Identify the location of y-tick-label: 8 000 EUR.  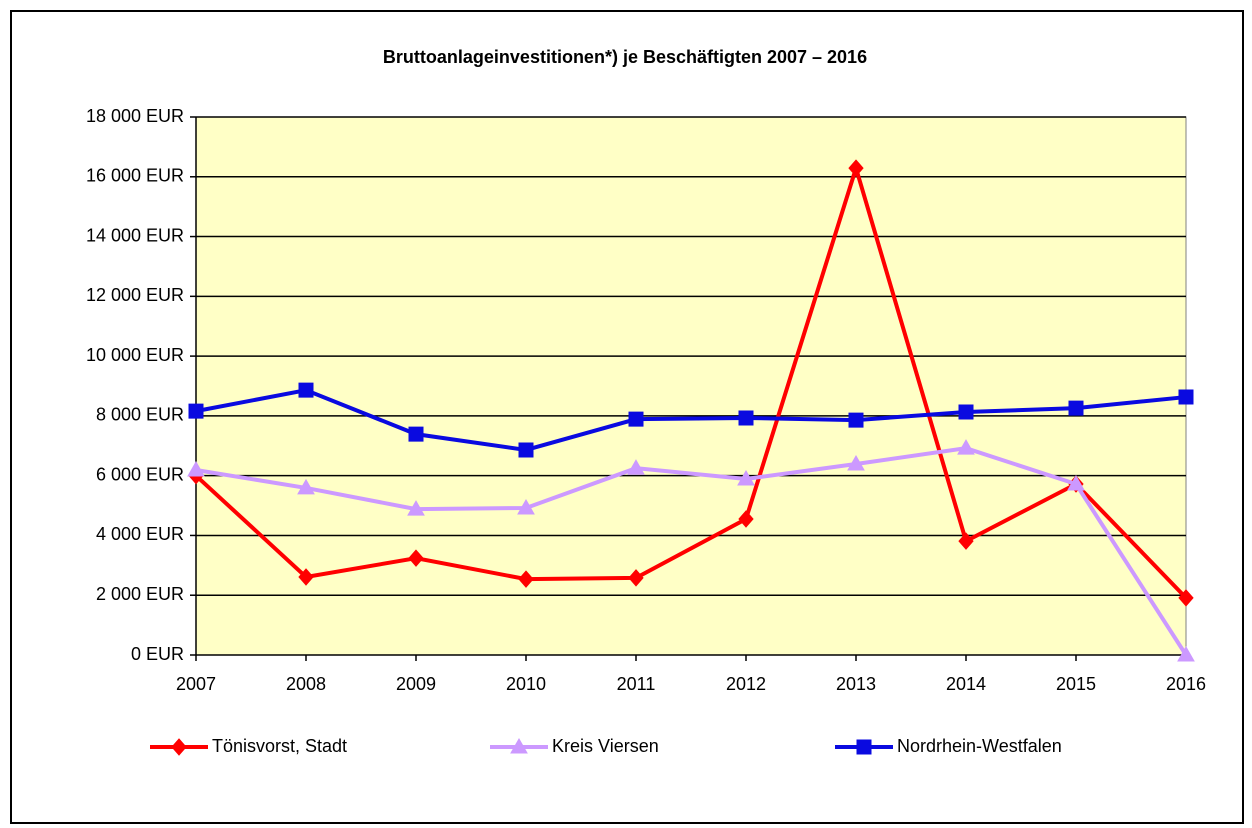
(140, 415).